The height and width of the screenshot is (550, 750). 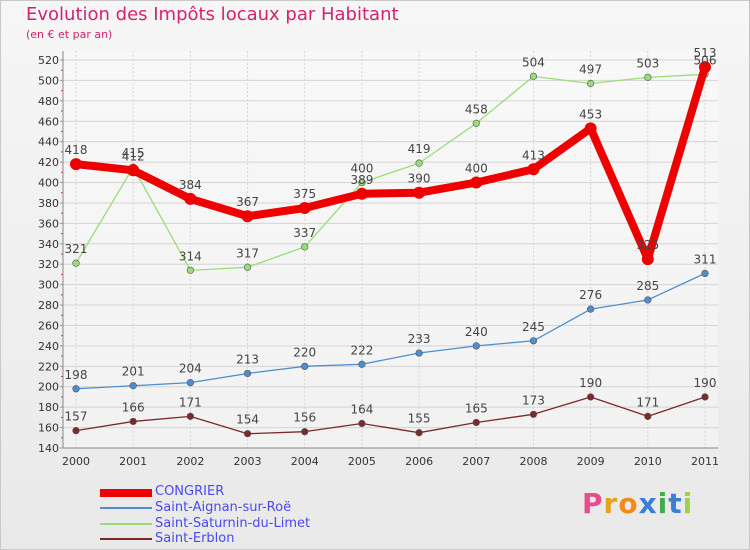 I want to click on y-tick-label: 380, so click(x=48, y=203).